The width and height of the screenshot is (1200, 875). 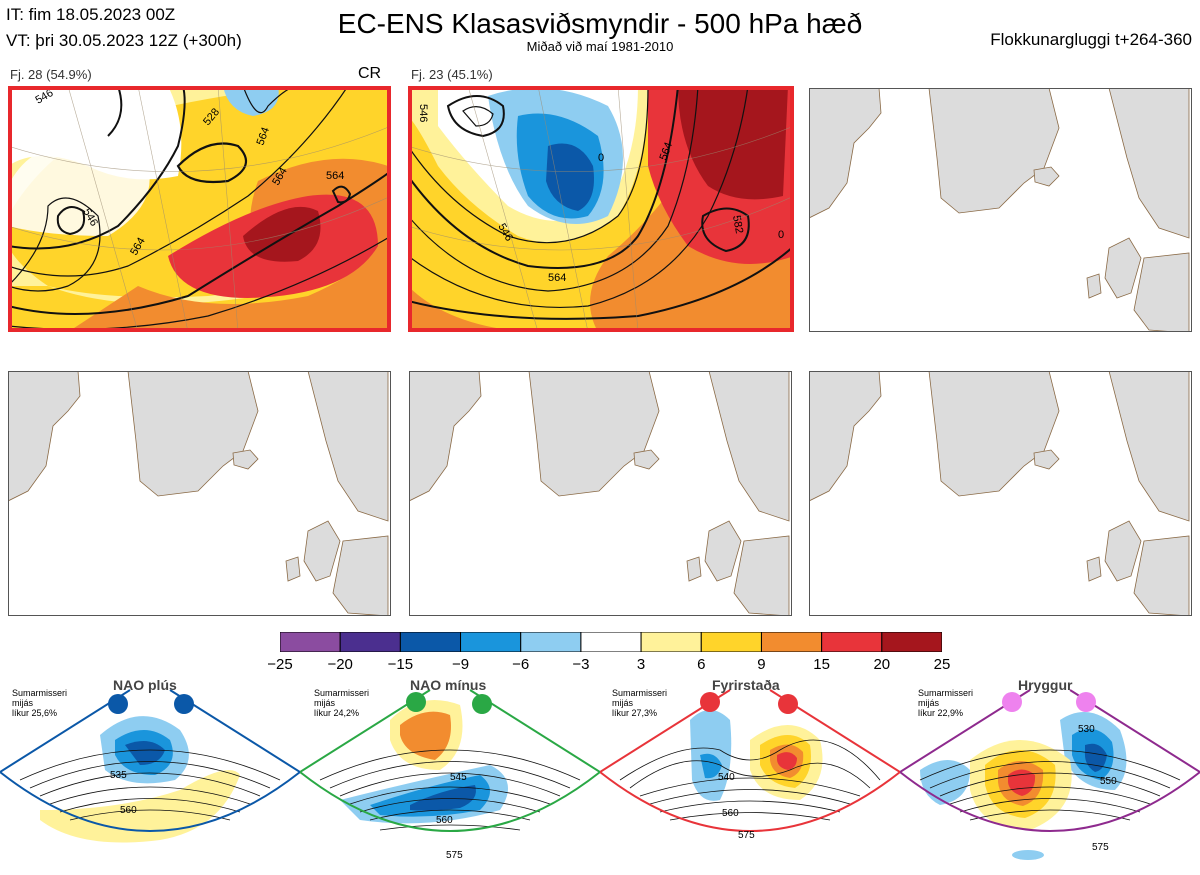 What do you see at coordinates (460, 664) in the screenshot?
I see `colorbar-tick-label: −9` at bounding box center [460, 664].